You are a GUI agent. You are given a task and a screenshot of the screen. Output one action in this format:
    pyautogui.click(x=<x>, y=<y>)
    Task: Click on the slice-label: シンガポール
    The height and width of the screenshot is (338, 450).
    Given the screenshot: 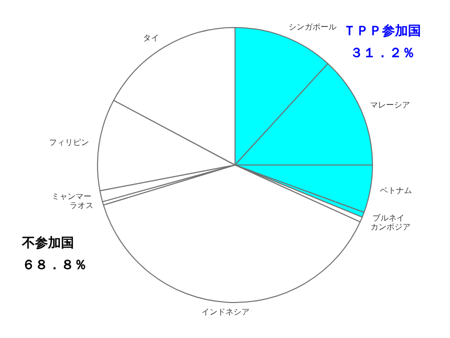 What is the action you would take?
    pyautogui.click(x=312, y=27)
    